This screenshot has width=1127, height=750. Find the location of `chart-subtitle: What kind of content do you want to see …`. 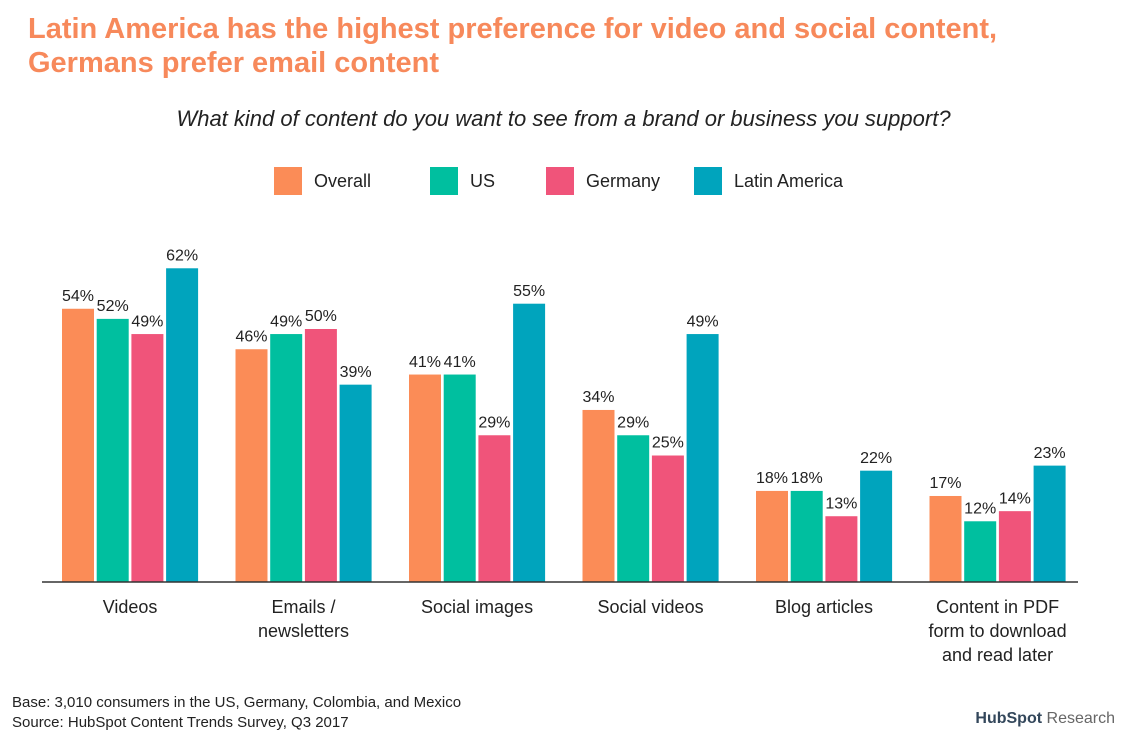

chart-subtitle: What kind of content do you want to see … is located at coordinates (563, 118).